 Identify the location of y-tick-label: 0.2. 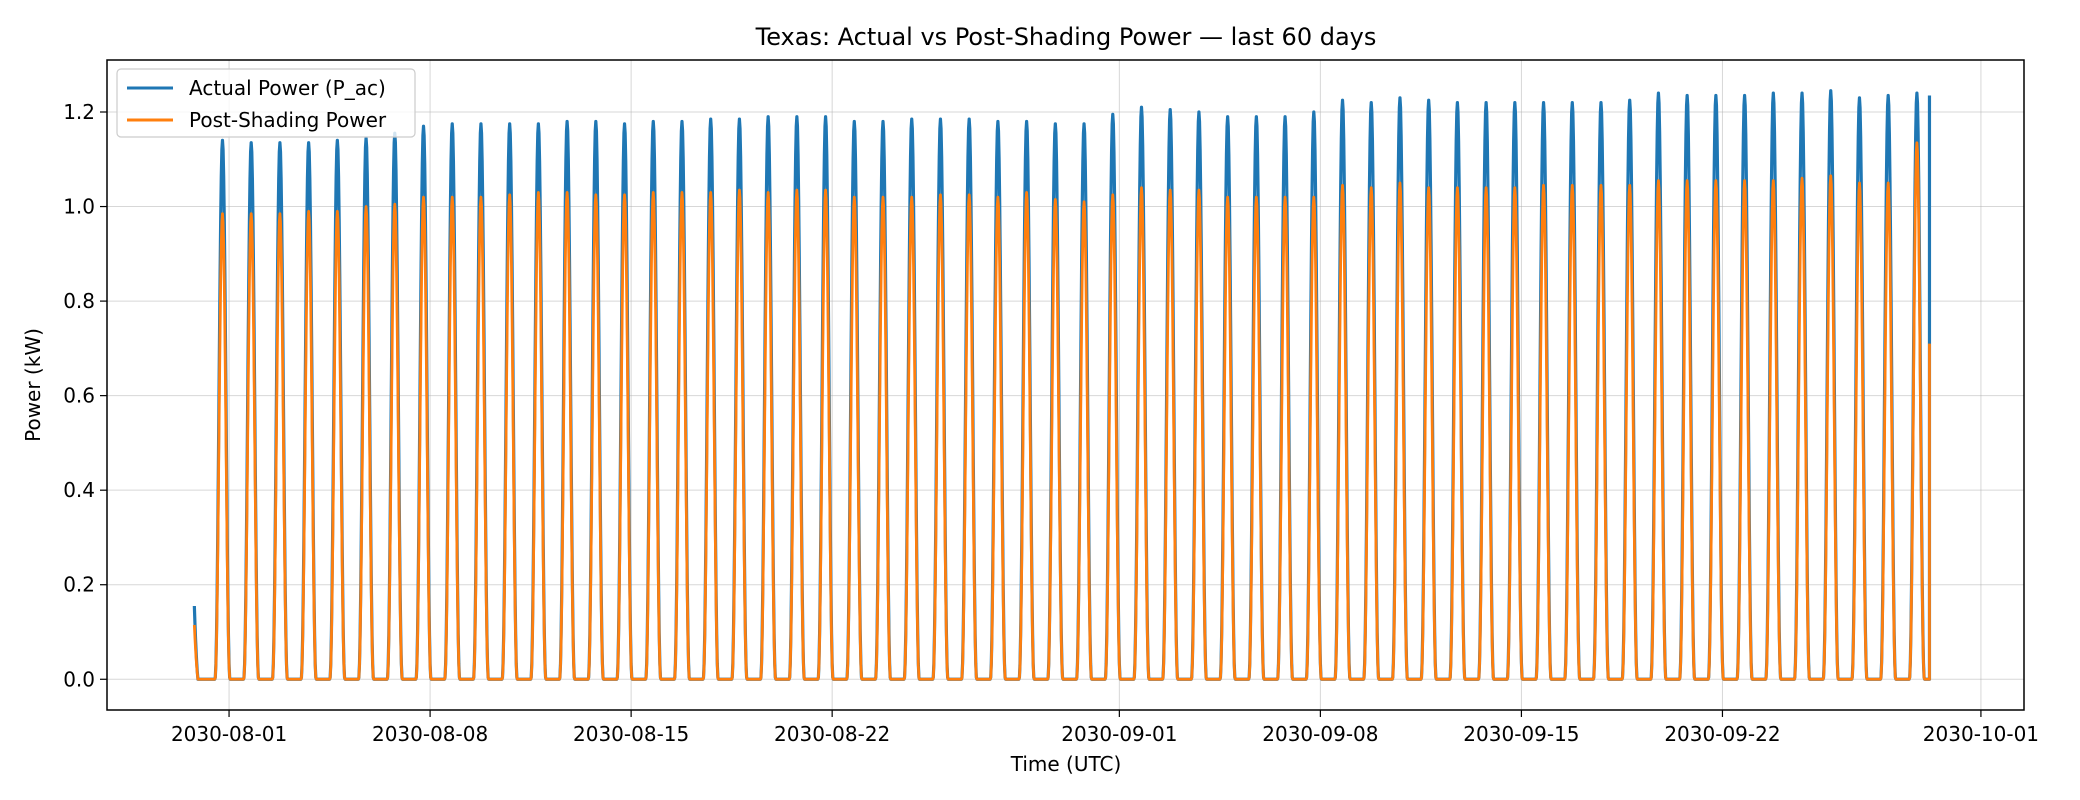
(79, 585).